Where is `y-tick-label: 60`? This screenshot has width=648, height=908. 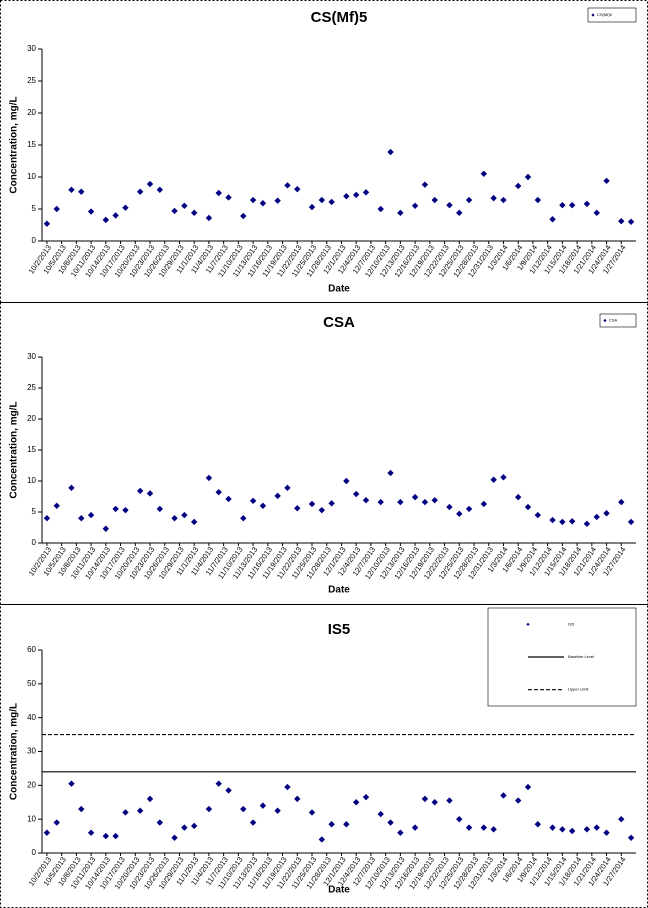
y-tick-label: 60 is located at coordinates (31, 649).